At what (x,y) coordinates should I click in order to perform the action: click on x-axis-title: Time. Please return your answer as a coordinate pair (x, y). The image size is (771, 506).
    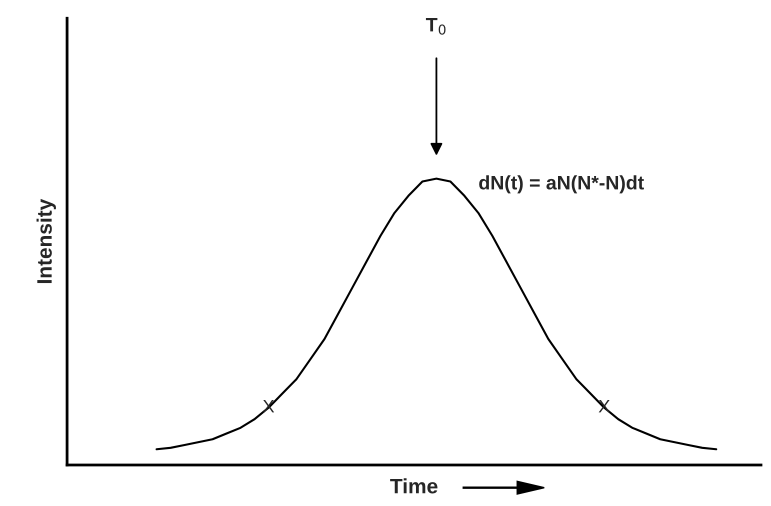
    Looking at the image, I should click on (414, 486).